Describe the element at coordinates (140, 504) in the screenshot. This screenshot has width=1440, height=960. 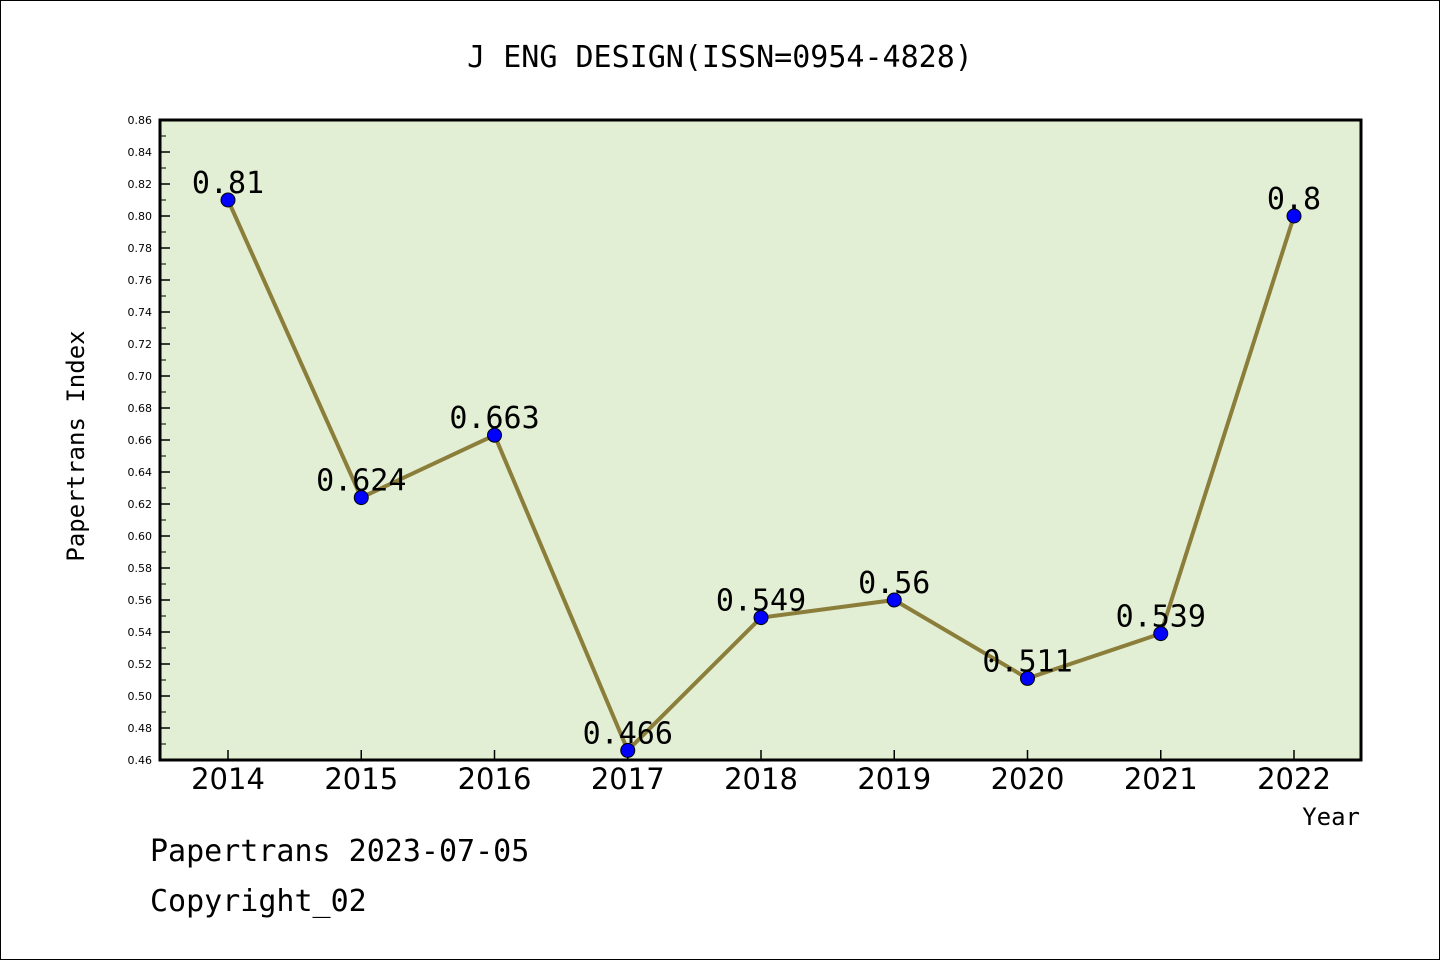
I see `y-tick-label: 0.62` at that location.